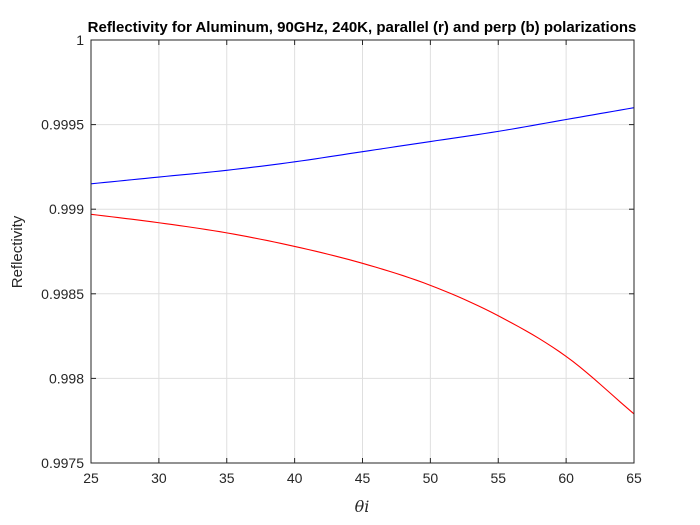  I want to click on y-tick-label: 0.998, so click(66, 378).